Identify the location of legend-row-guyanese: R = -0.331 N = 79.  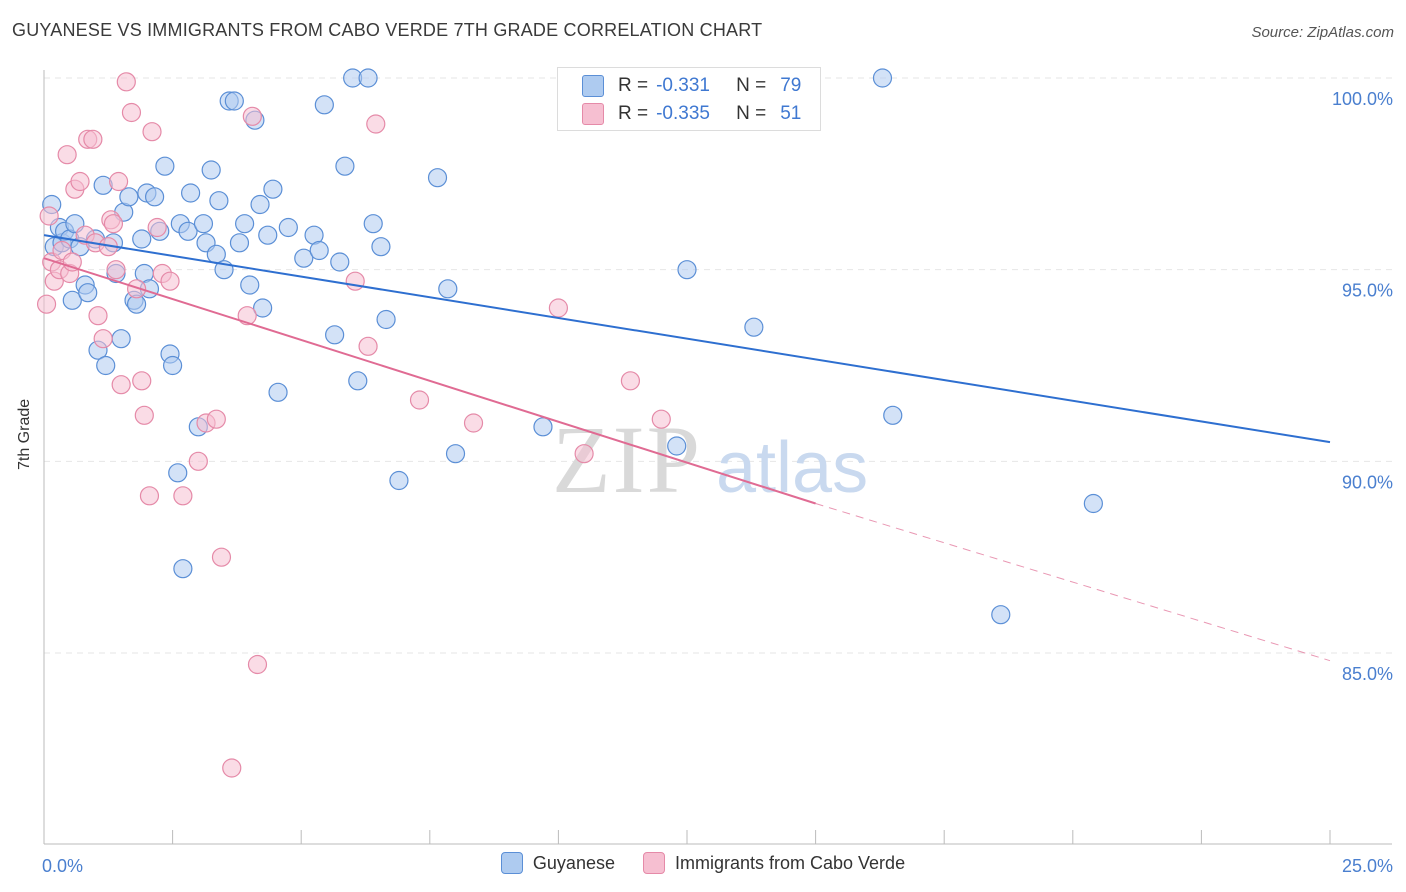
(691, 86).